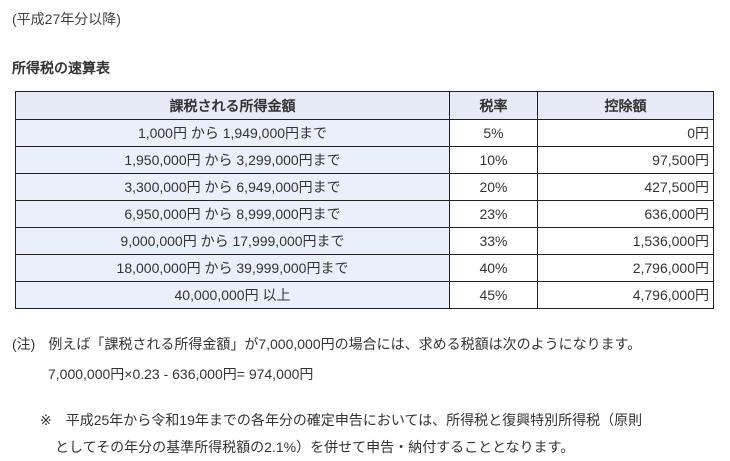  What do you see at coordinates (625, 268) in the screenshot?
I see `deduction-cell: 2,796,000円` at bounding box center [625, 268].